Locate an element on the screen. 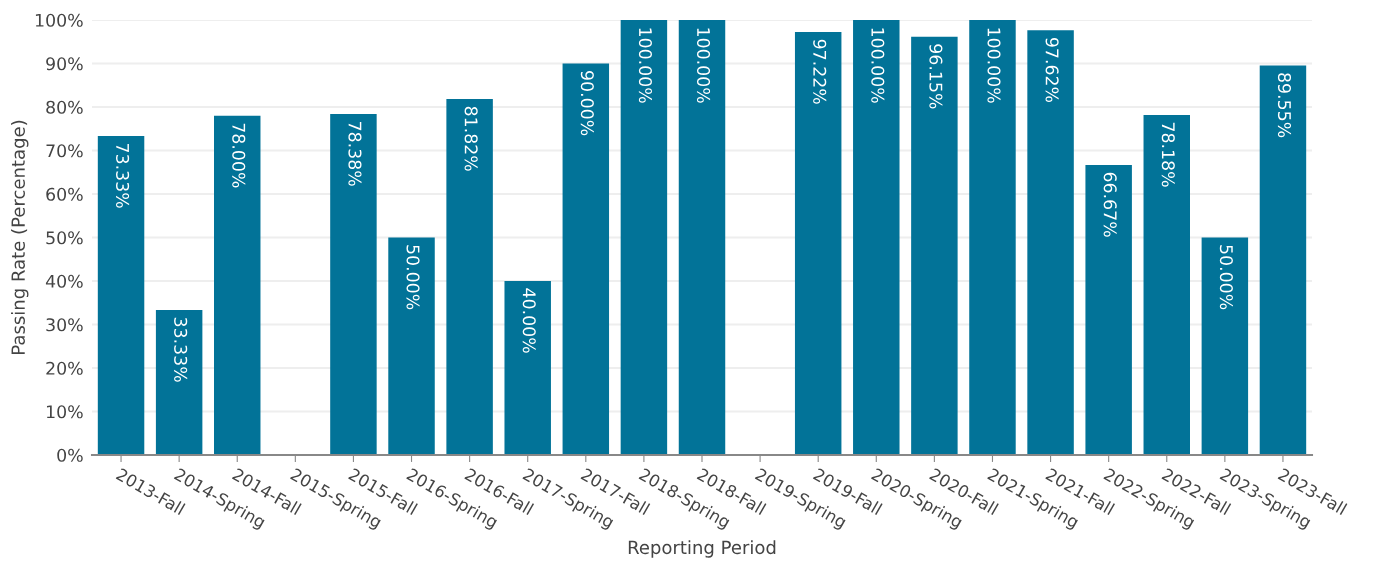 Image resolution: width=1378 pixels, height=569 pixels. data-label: 73.33% is located at coordinates (123, 175).